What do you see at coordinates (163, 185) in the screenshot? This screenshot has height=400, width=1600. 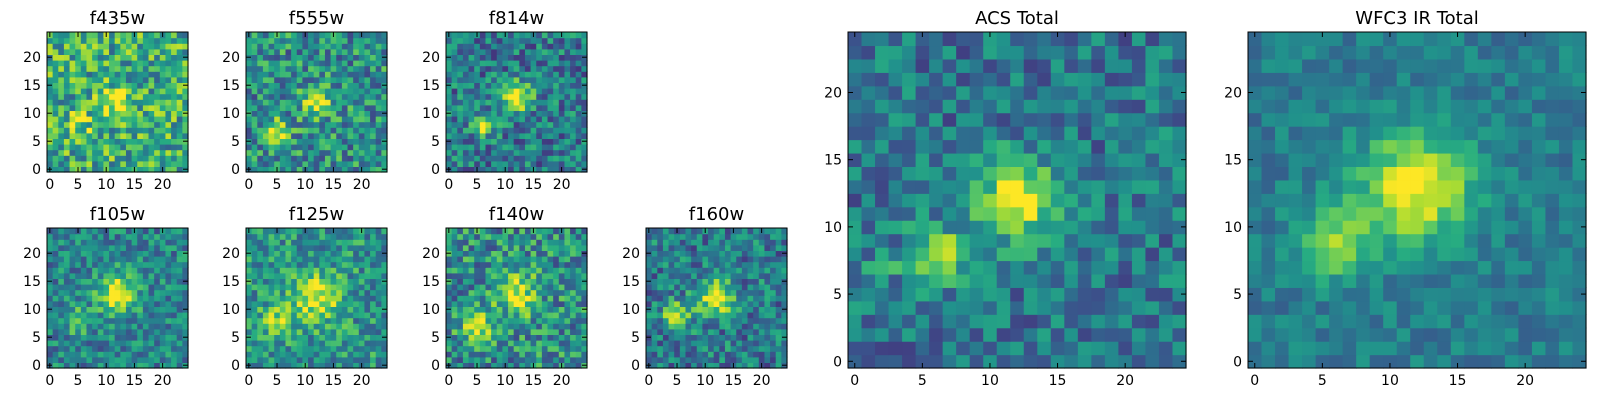 I see `x-tick-label: 20` at bounding box center [163, 185].